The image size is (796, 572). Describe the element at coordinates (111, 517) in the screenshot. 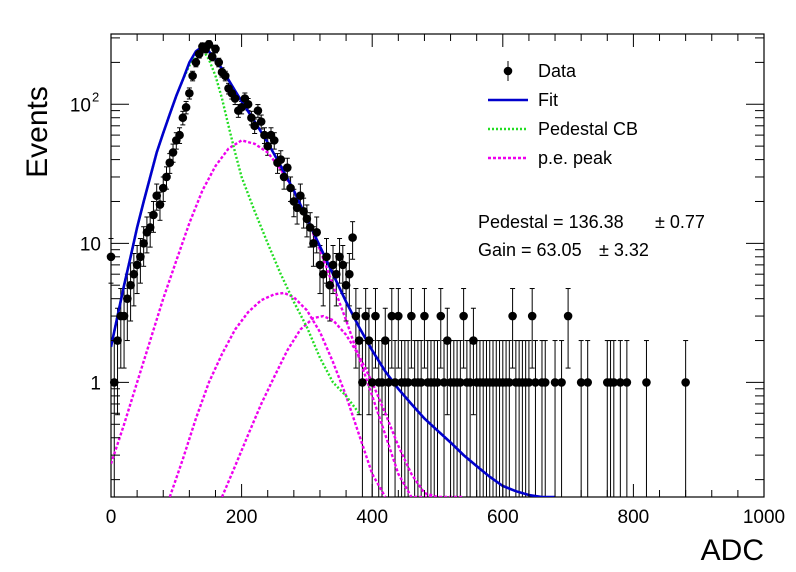

I see `x-tick-label: 0` at that location.